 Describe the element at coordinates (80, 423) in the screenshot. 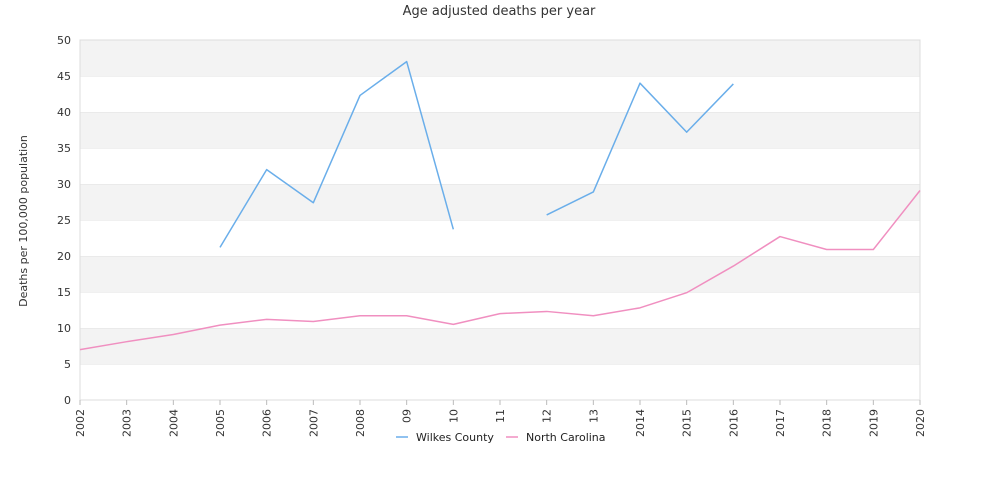

I see `x-tick-label: 2002` at that location.